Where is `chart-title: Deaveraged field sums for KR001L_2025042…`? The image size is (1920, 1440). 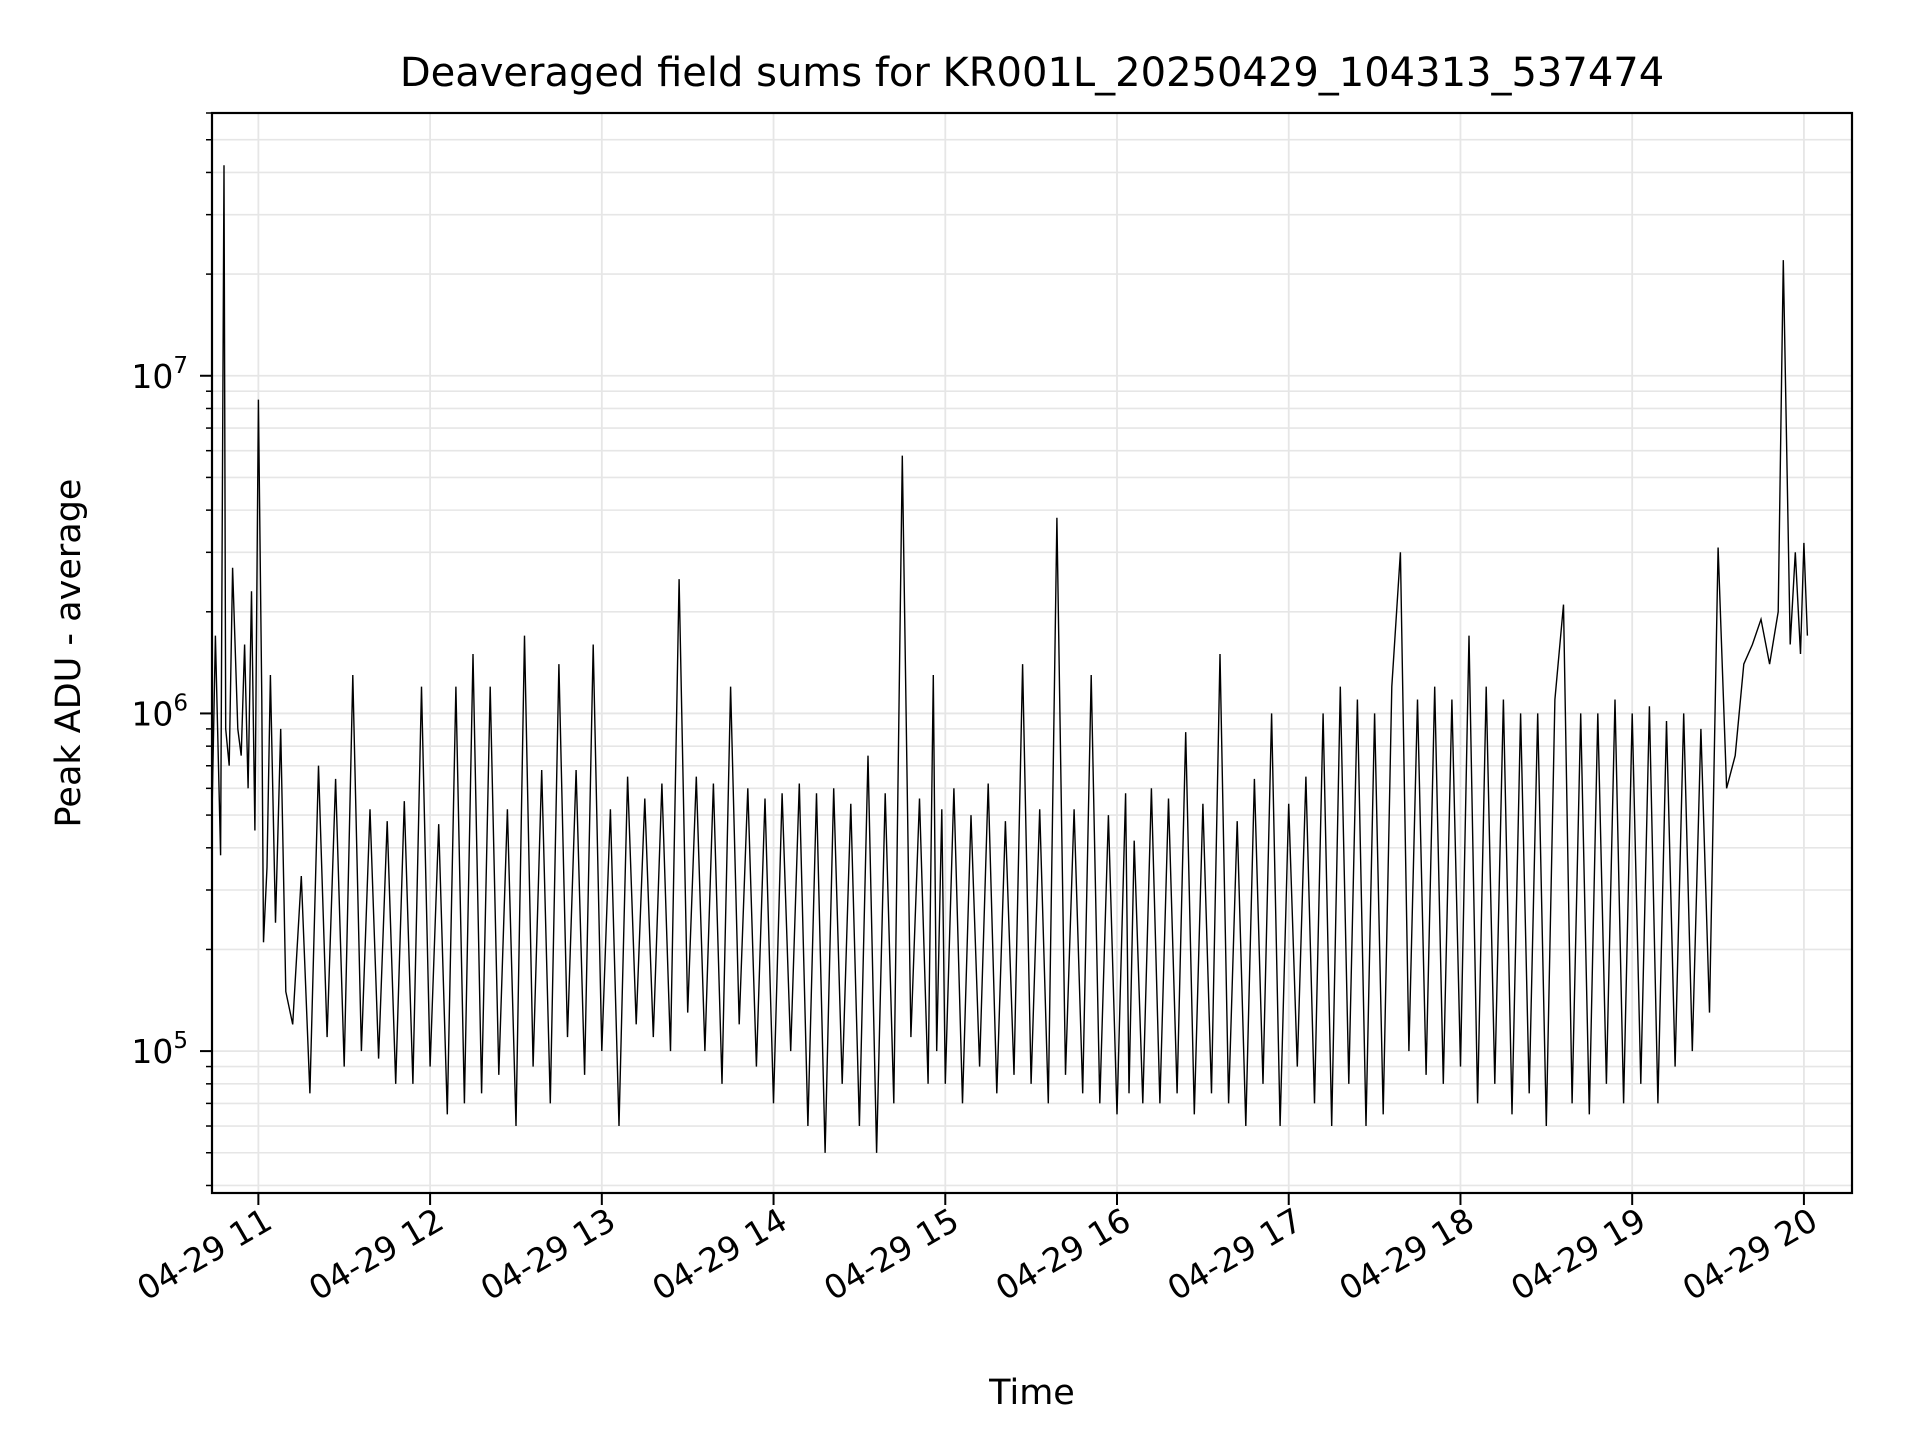 chart-title: Deaveraged field sums for KR001L_2025042… is located at coordinates (1032, 73).